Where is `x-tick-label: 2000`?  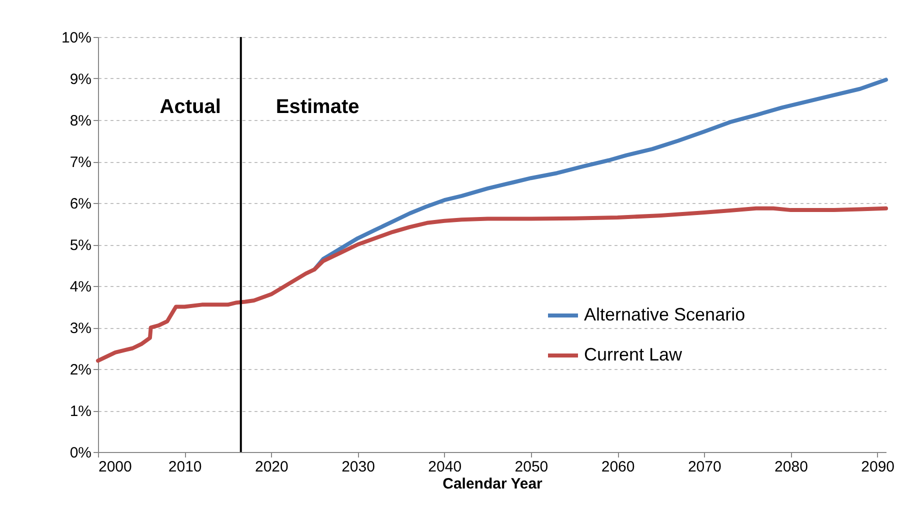 x-tick-label: 2000 is located at coordinates (115, 467).